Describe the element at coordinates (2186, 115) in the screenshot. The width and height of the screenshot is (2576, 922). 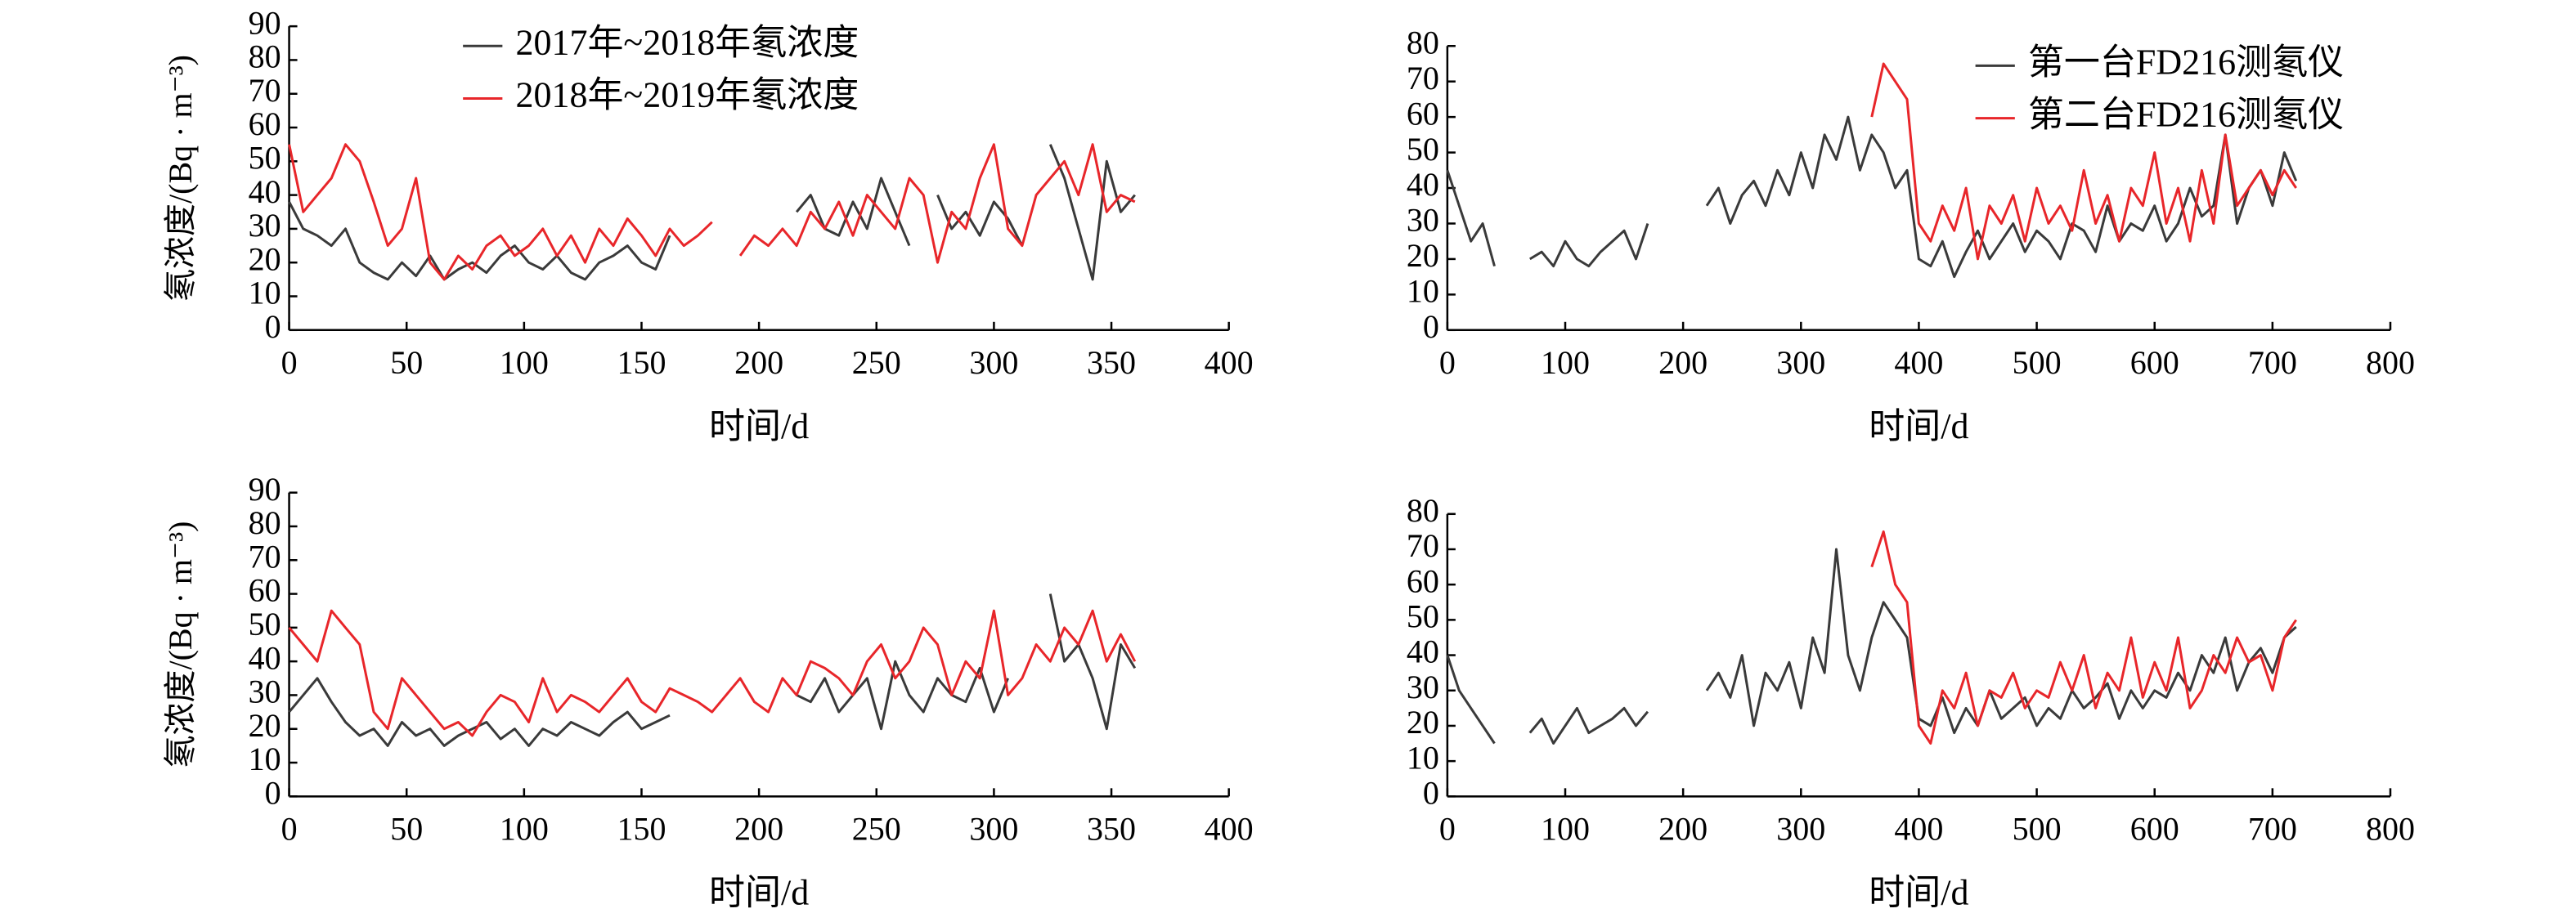
I see `legend-label: 第二台FD216测氡仪` at that location.